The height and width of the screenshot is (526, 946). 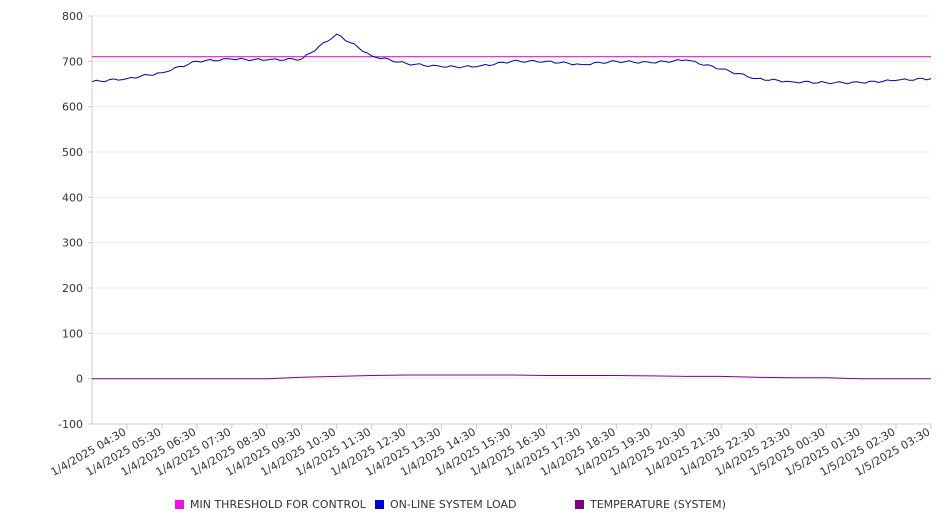 What do you see at coordinates (579, 504) in the screenshot?
I see `legend-swatch-temperature` at bounding box center [579, 504].